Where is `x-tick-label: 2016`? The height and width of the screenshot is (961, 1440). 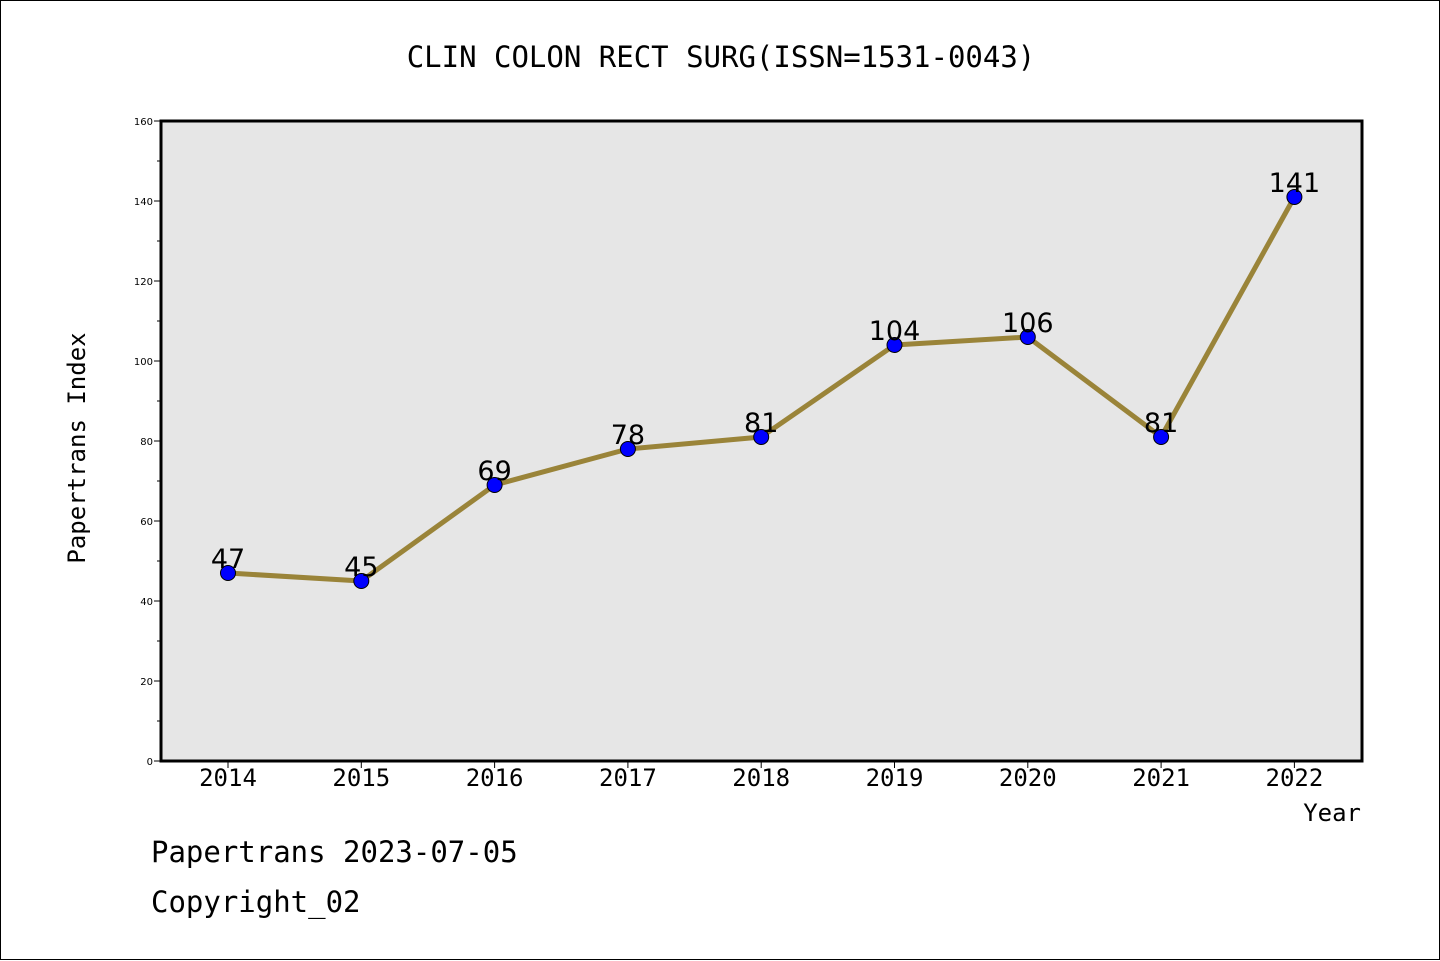
x-tick-label: 2016 is located at coordinates (495, 778).